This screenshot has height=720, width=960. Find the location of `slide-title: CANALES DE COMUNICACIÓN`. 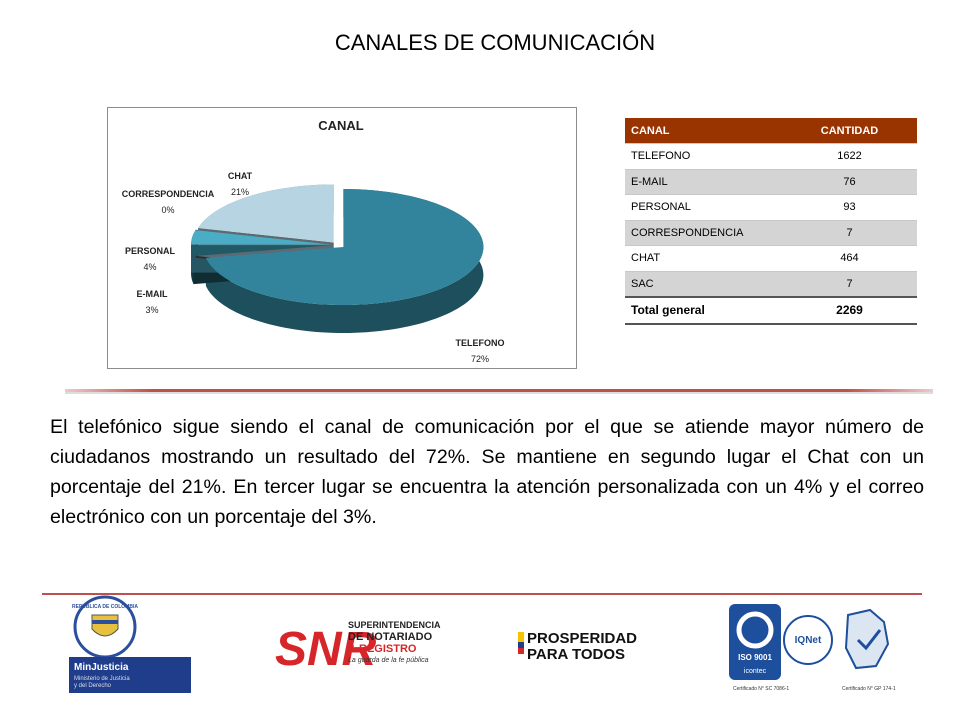

slide-title: CANALES DE COMUNICACIÓN is located at coordinates (495, 42).